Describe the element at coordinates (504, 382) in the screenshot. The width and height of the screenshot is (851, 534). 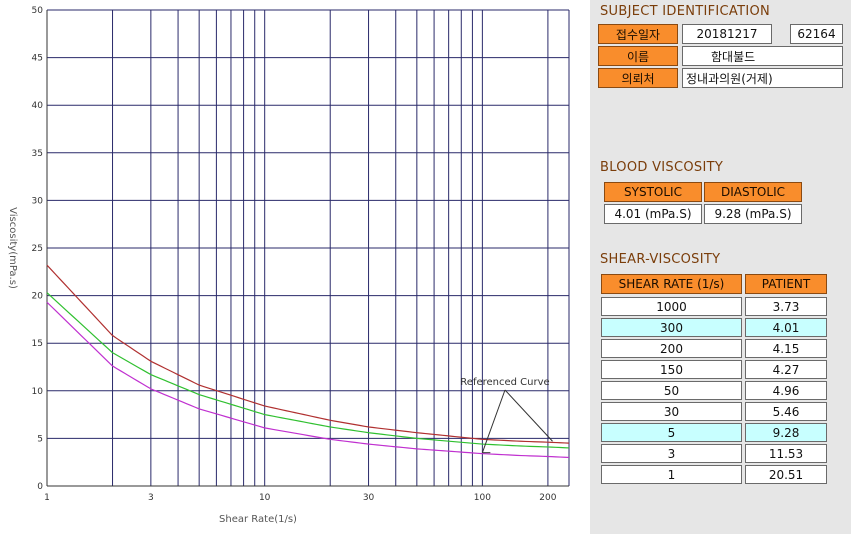
I see `referenced-curve-annotation: Referenced Curve` at that location.